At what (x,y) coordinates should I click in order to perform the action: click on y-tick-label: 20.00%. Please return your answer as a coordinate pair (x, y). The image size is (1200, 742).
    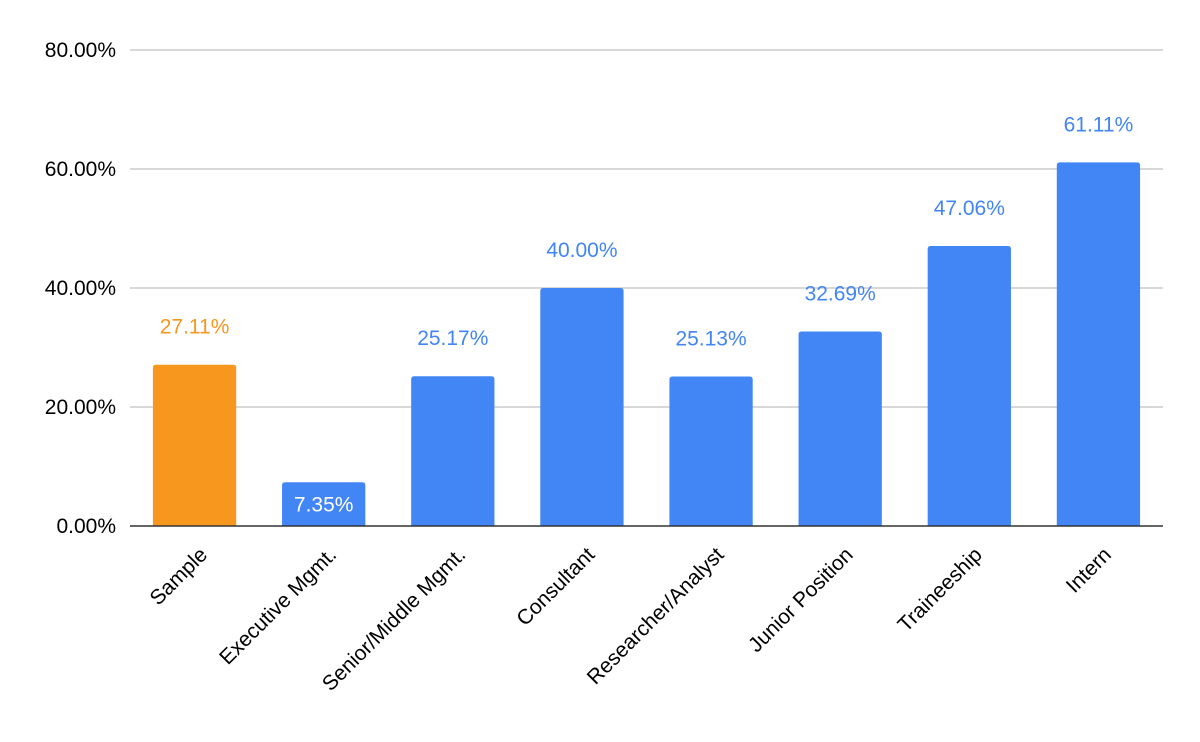
    Looking at the image, I should click on (80, 407).